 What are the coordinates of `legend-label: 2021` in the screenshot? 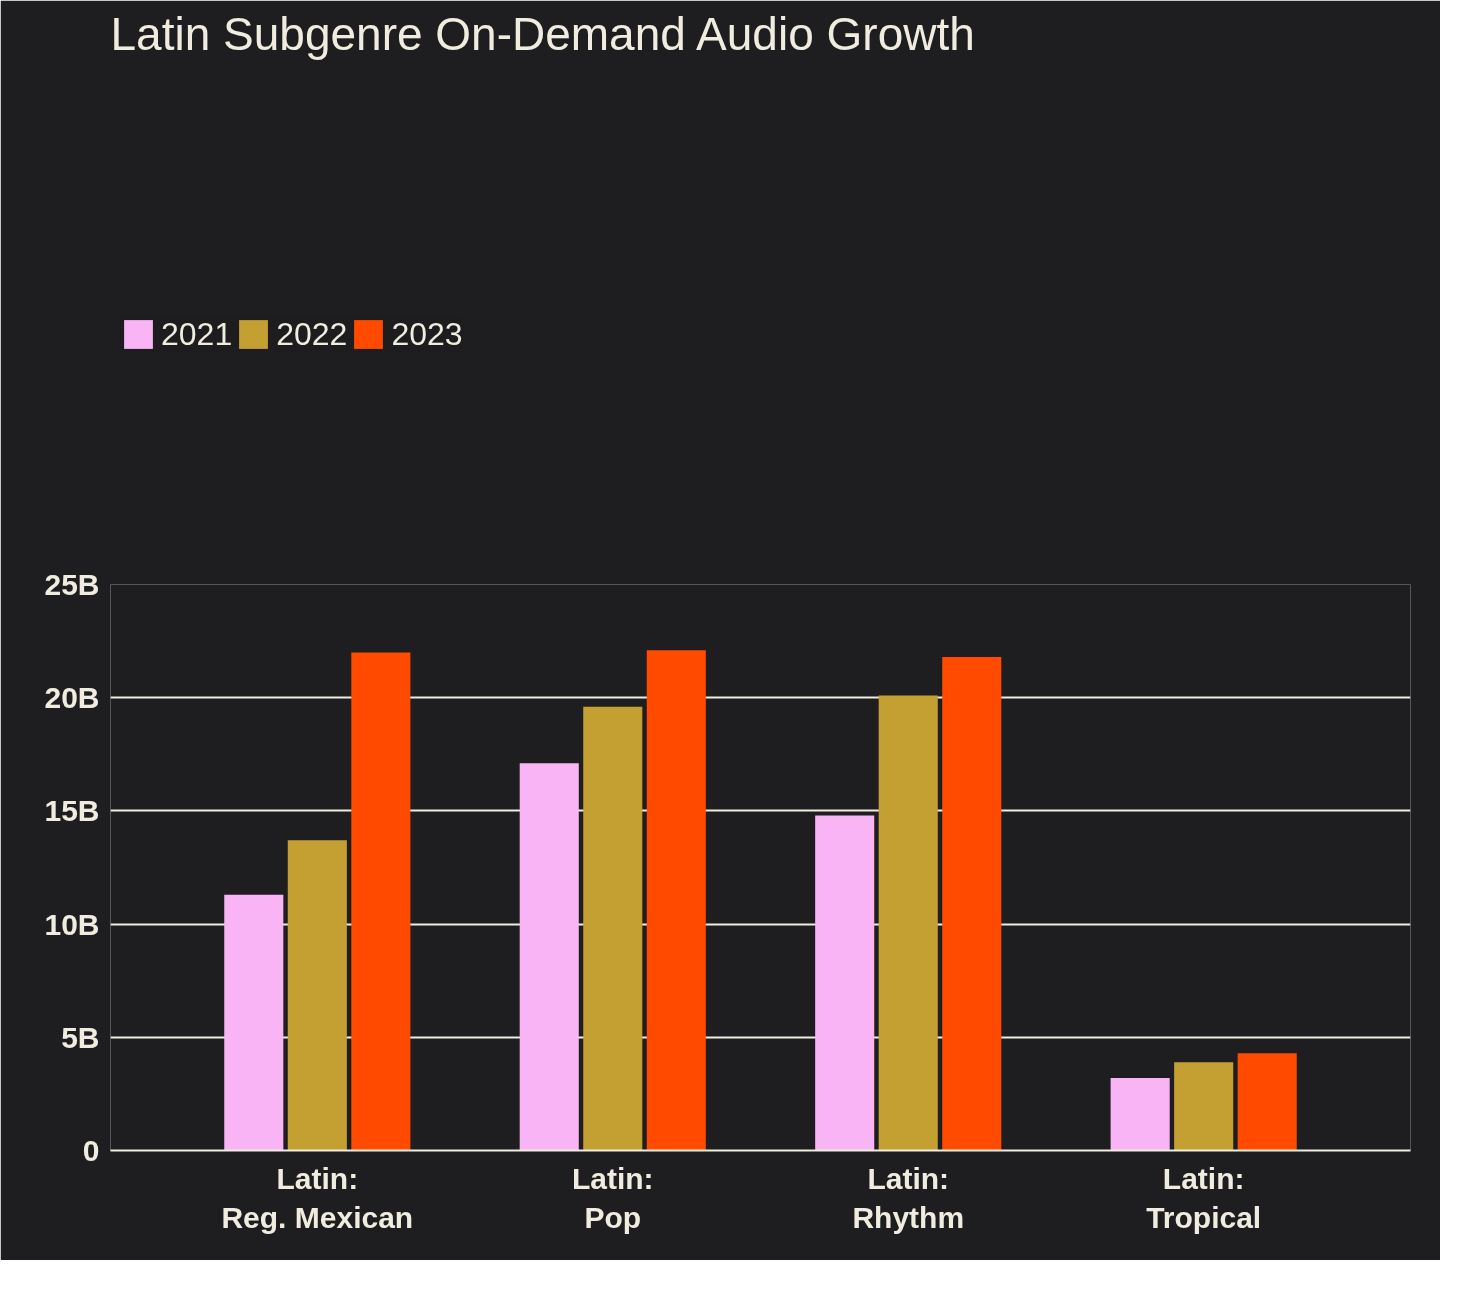 It's located at (197, 334).